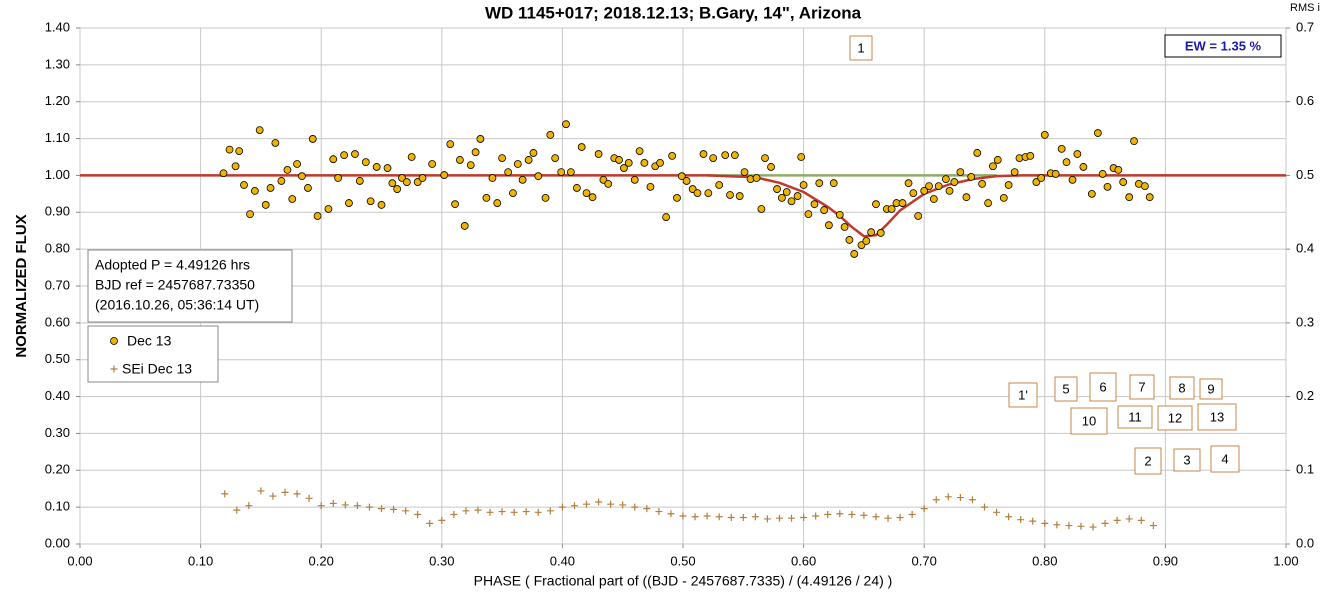 The height and width of the screenshot is (603, 1334). I want to click on annotation-label: 2, so click(1147, 460).